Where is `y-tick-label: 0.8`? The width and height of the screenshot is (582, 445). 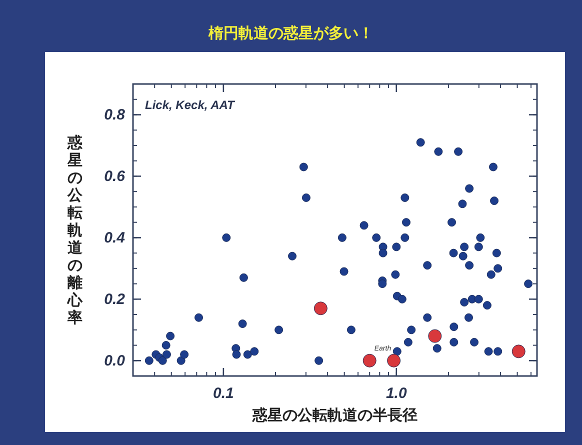
y-tick-label: 0.8 is located at coordinates (115, 115).